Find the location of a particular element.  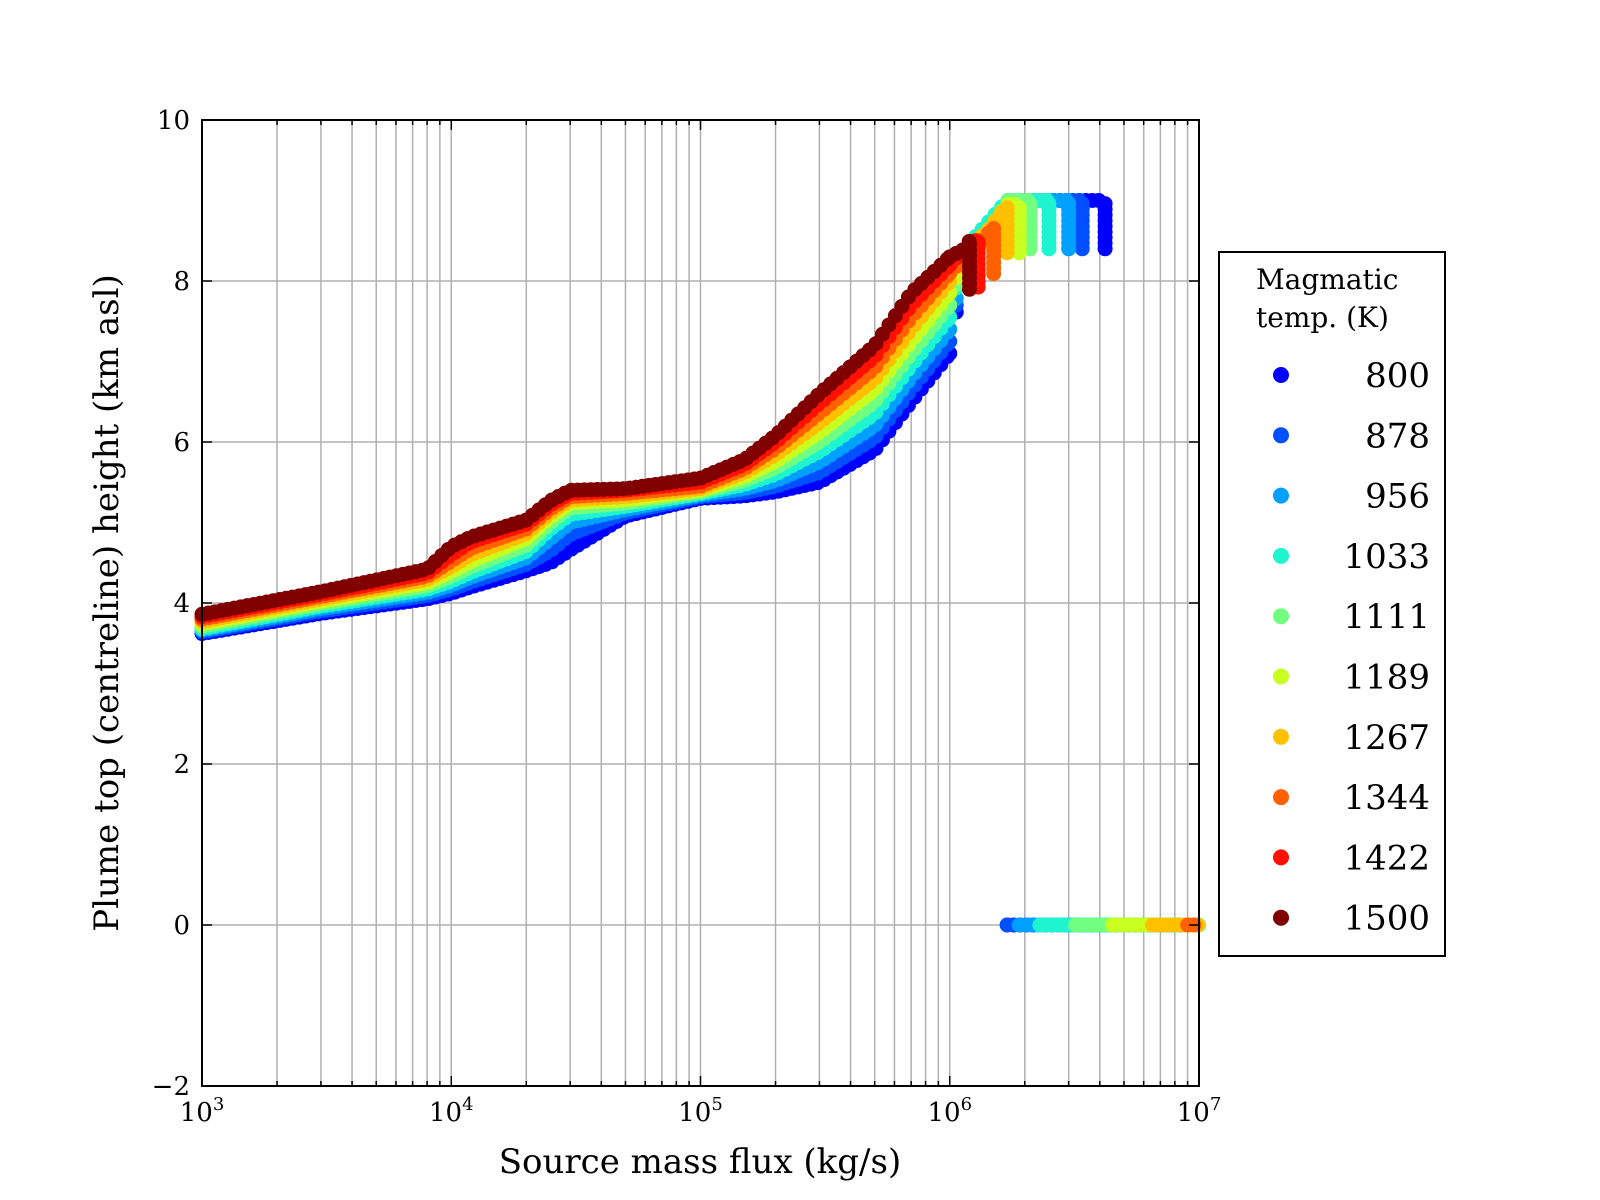

legend-label-1111: 1111 is located at coordinates (1386, 617).